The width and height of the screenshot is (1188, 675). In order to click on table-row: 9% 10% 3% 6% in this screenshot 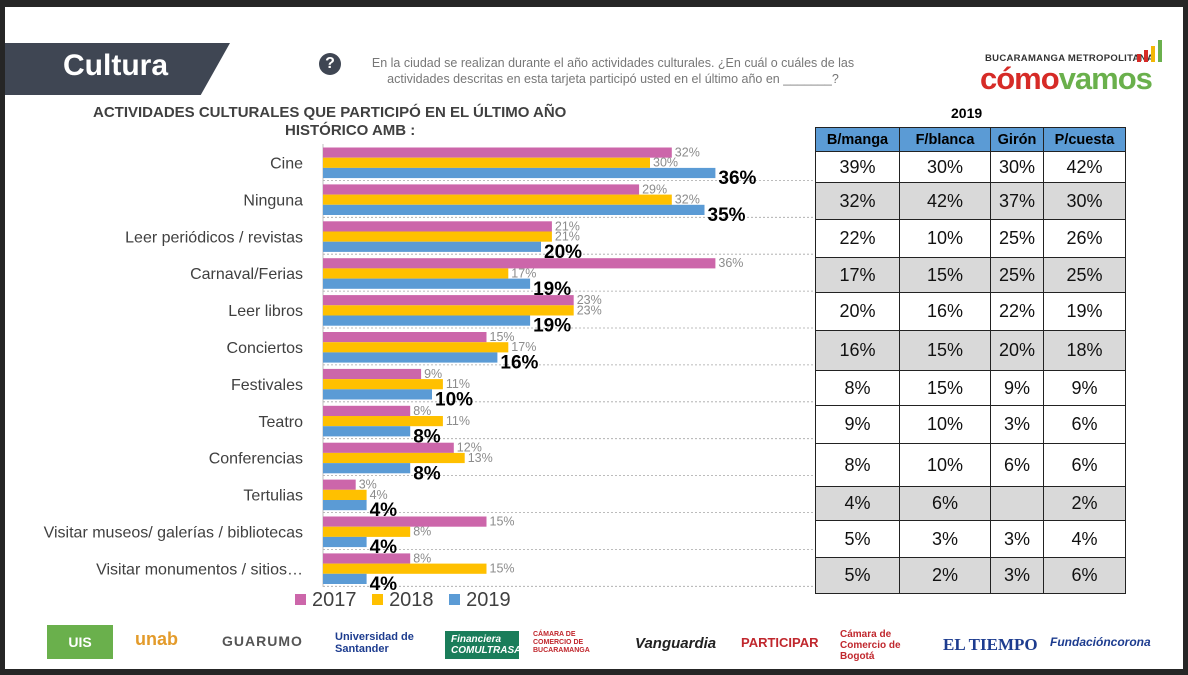, I will do `click(970, 424)`.